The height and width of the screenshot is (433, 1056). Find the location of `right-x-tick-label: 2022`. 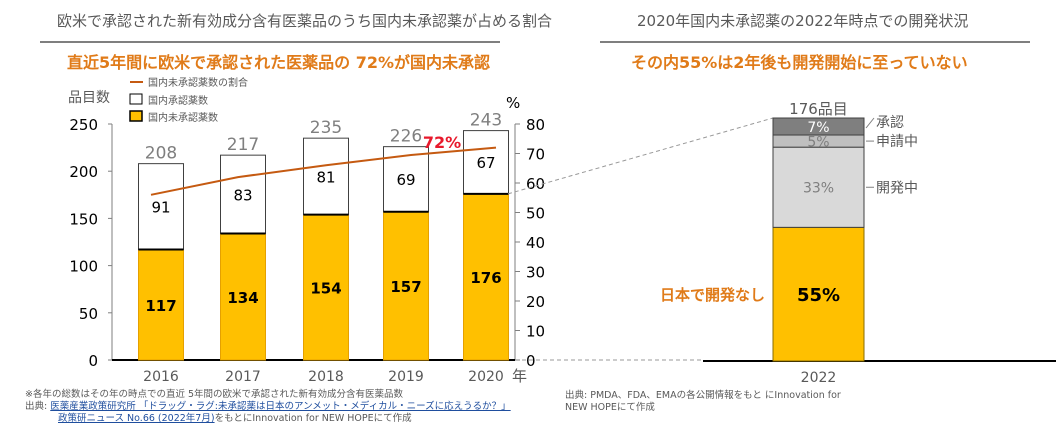

right-x-tick-label: 2022 is located at coordinates (819, 378).